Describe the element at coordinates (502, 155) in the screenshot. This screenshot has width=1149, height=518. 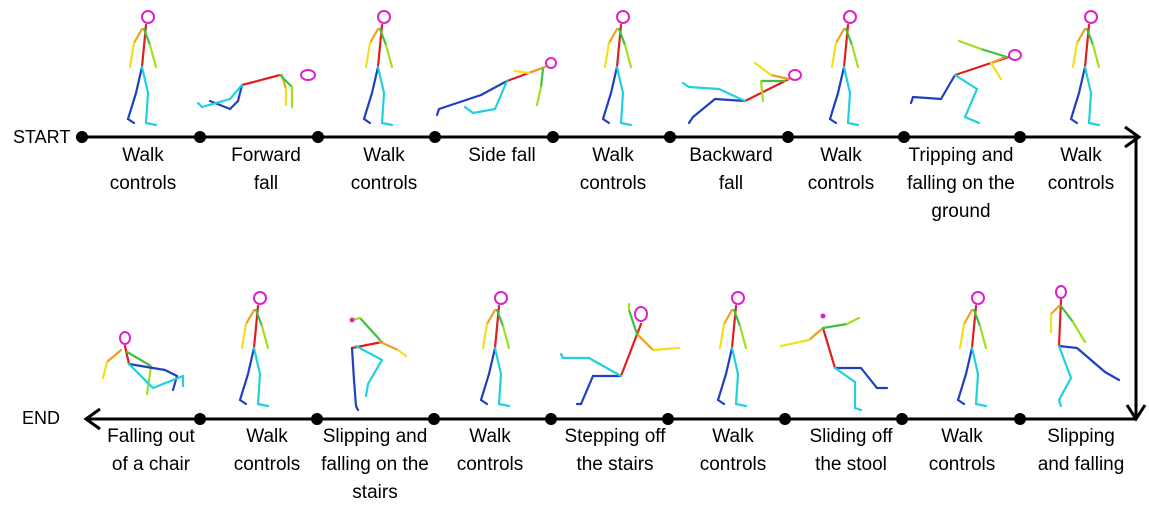
I see `top-step-label-4: Side fall` at that location.